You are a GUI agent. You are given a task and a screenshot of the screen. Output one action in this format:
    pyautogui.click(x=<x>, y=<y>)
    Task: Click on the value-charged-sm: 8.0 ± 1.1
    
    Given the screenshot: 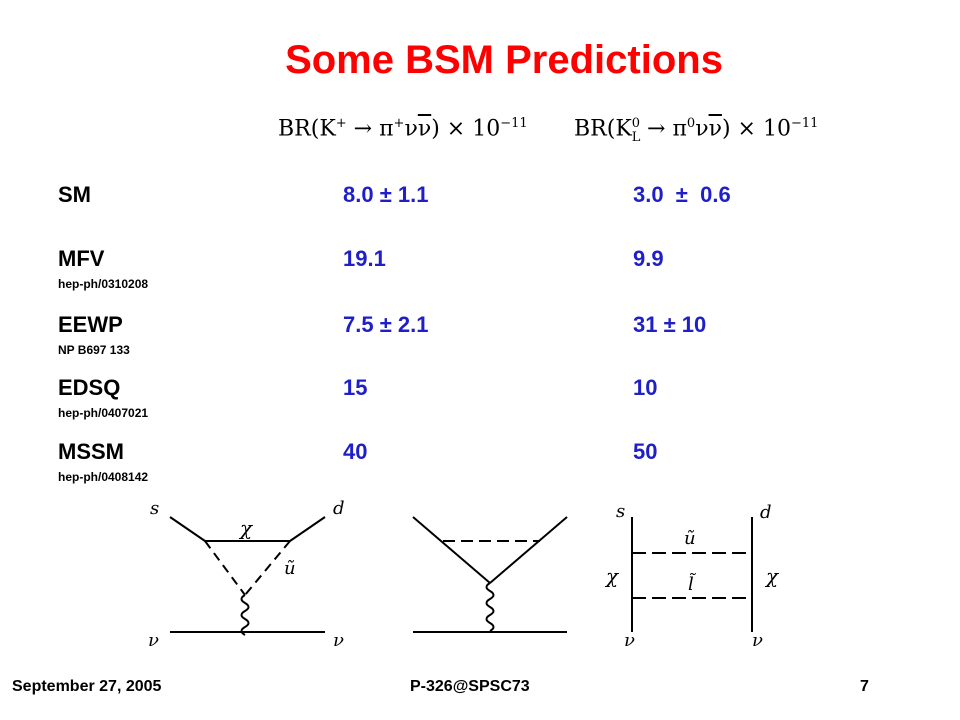 What is the action you would take?
    pyautogui.click(x=386, y=194)
    